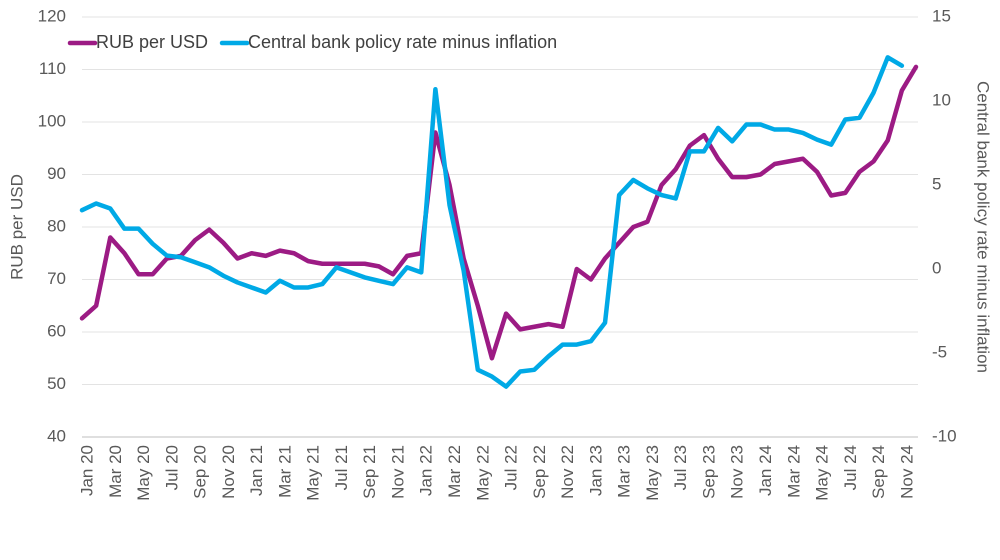 This screenshot has height=560, width=1000. I want to click on x-tick-label: Nov 22, so click(567, 472).